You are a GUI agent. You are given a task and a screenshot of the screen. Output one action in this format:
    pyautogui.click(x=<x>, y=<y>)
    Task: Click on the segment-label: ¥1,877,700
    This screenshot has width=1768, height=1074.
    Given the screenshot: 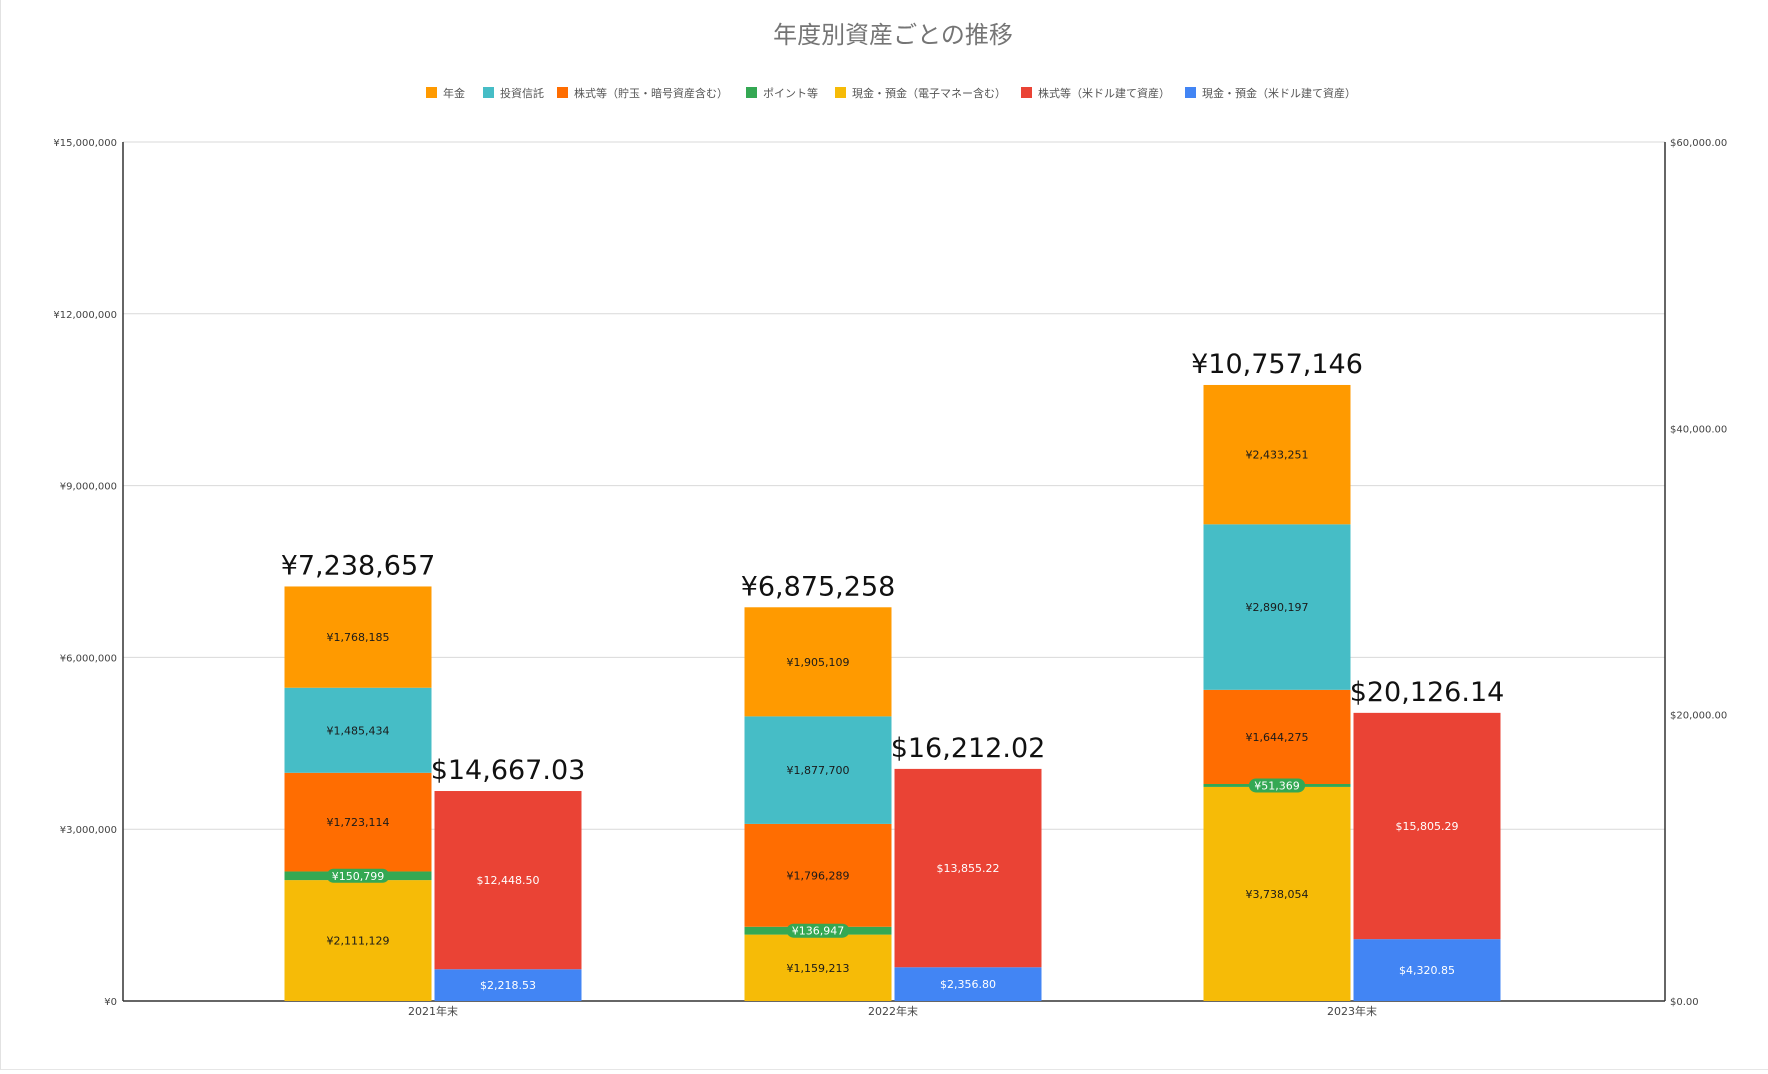 What is the action you would take?
    pyautogui.click(x=818, y=770)
    